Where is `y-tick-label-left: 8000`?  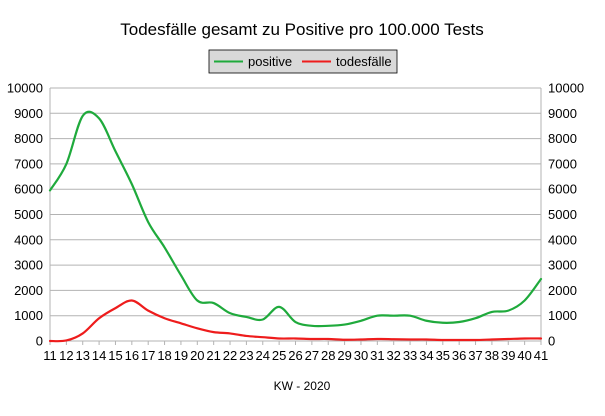 y-tick-label-left: 8000 is located at coordinates (28, 138).